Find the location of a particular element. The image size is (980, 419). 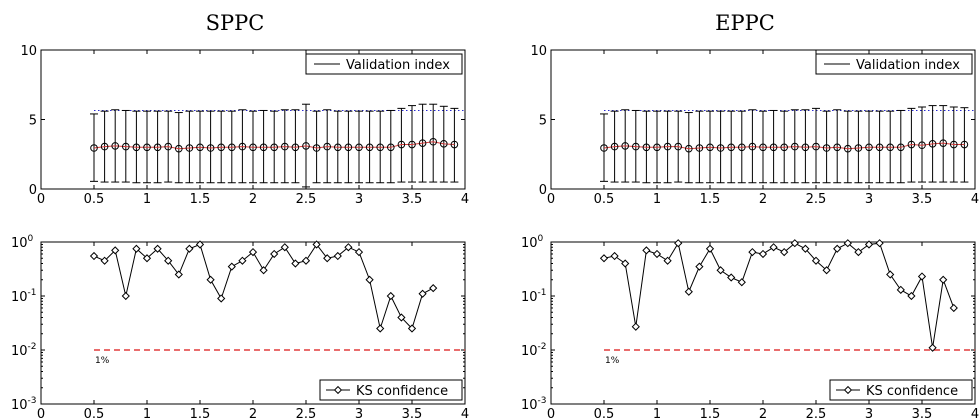

y-tick-label: 5 is located at coordinates (543, 121).